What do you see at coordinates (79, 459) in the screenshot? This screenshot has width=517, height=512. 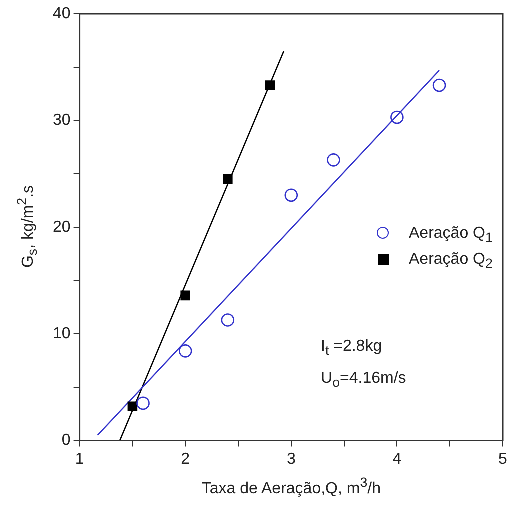 I see `x-tick-label: 1` at bounding box center [79, 459].